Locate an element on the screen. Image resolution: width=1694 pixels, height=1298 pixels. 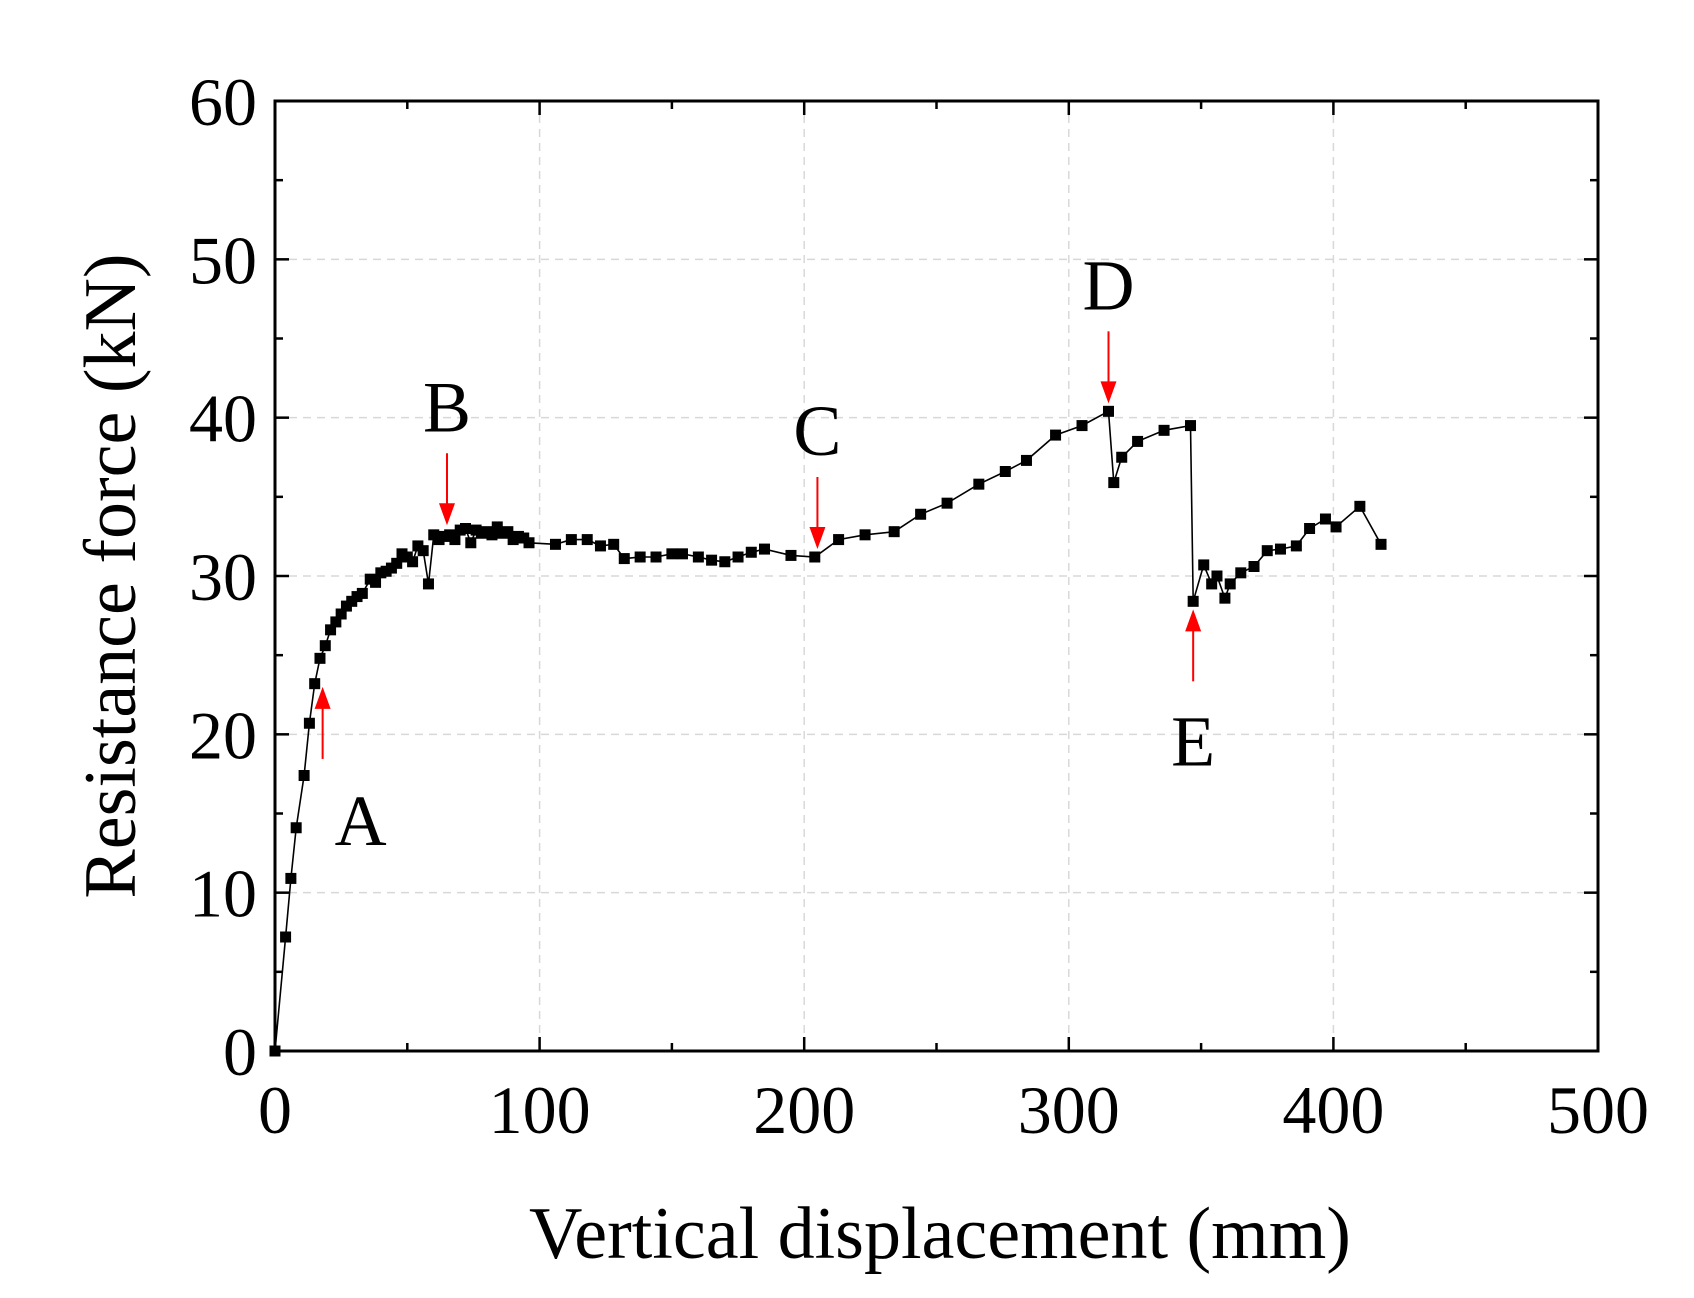
y-tick-label-0: 0 is located at coordinates (240, 1052).